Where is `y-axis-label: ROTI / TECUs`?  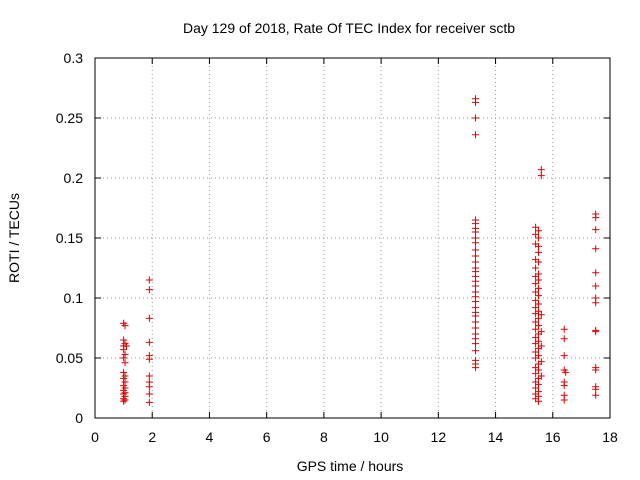
y-axis-label: ROTI / TECUs is located at coordinates (14, 238).